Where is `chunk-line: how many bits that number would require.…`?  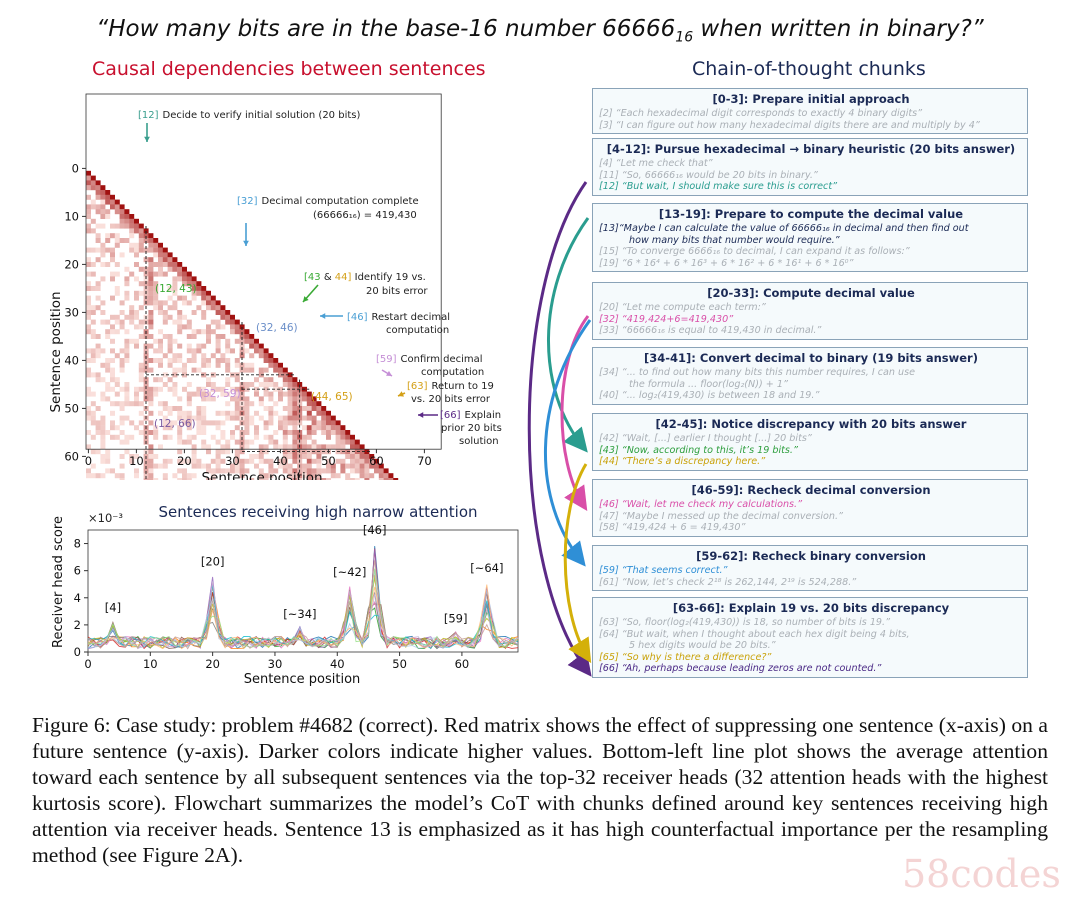 chunk-line: how many bits that number would require.… is located at coordinates (734, 240).